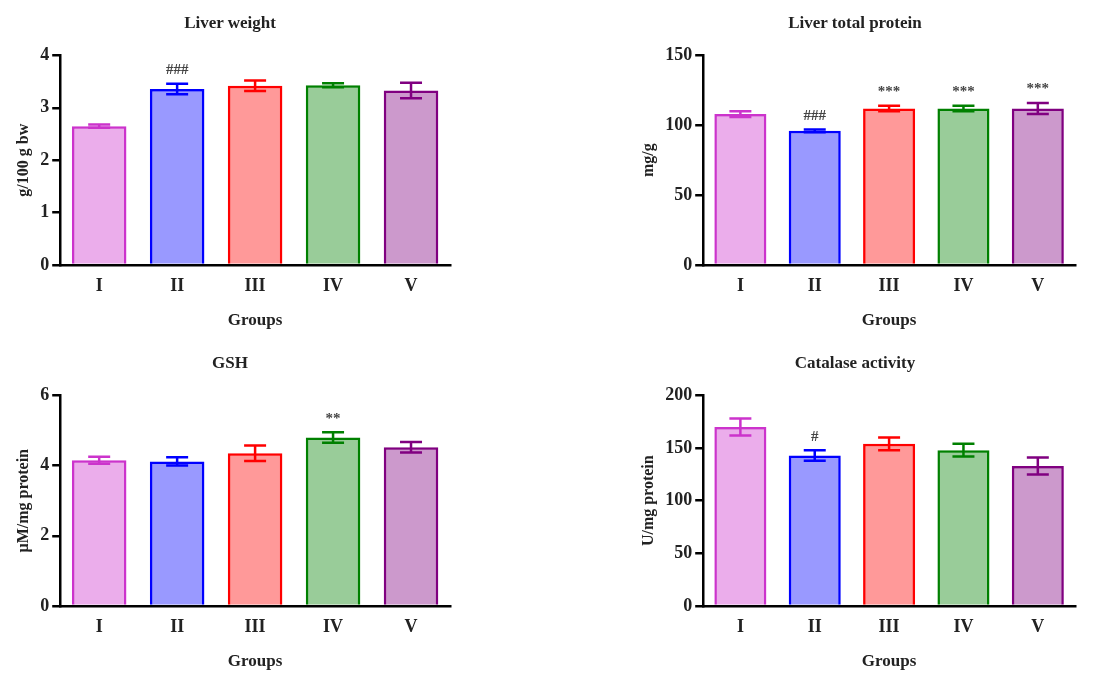  I want to click on y-axis-title: U/mg protein, so click(647, 501).